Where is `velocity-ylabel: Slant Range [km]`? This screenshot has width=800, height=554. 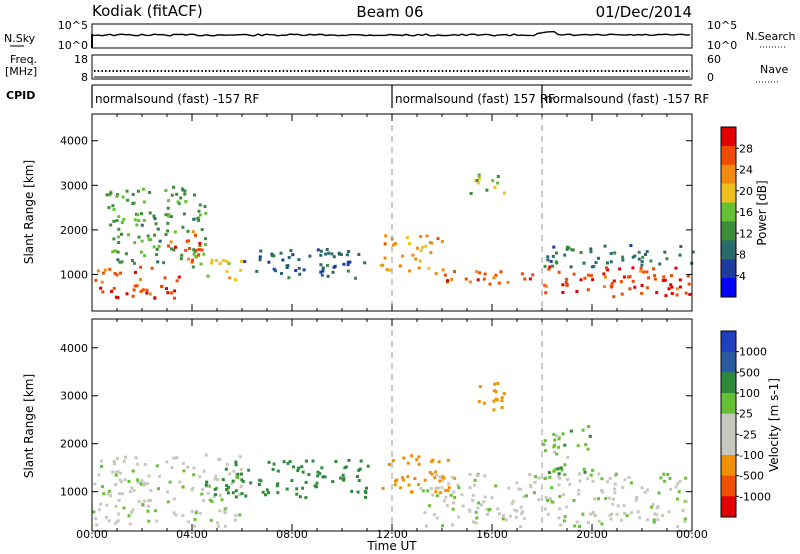 velocity-ylabel: Slant Range [km] is located at coordinates (29, 426).